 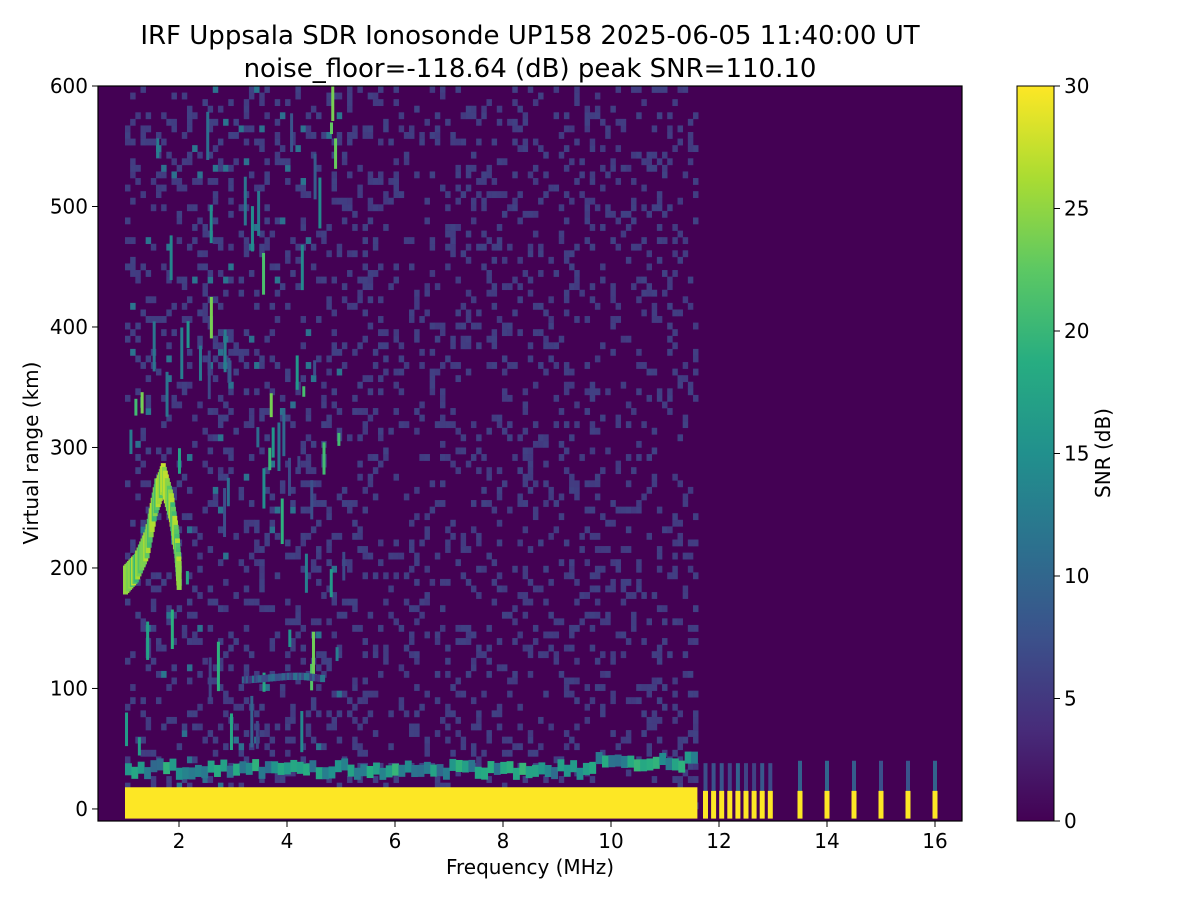 I want to click on colorbar-tick-label: 25, so click(x=1076, y=209).